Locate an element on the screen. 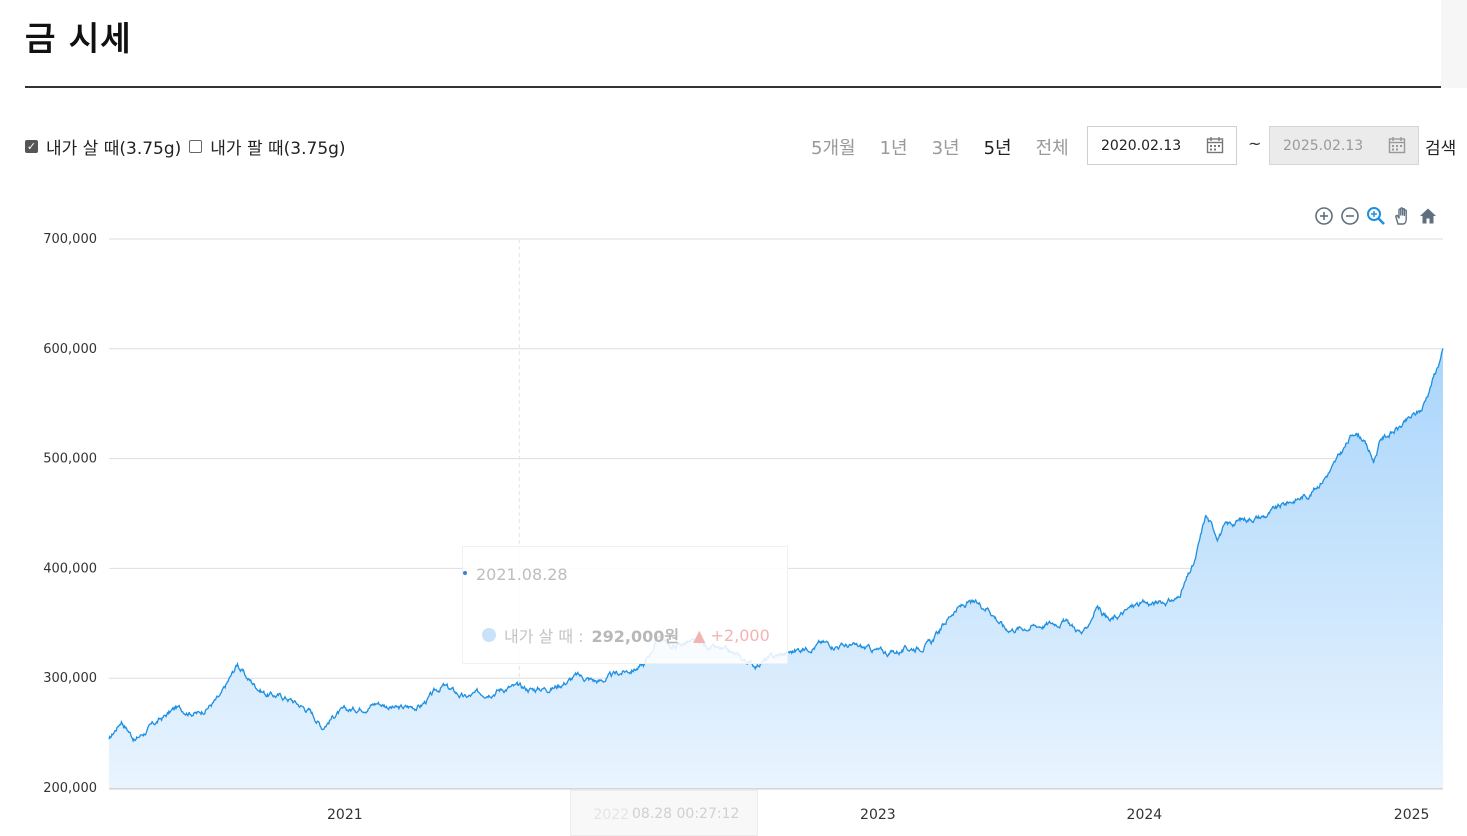 The image size is (1467, 836). zoom-select-icon is located at coordinates (1376, 216).